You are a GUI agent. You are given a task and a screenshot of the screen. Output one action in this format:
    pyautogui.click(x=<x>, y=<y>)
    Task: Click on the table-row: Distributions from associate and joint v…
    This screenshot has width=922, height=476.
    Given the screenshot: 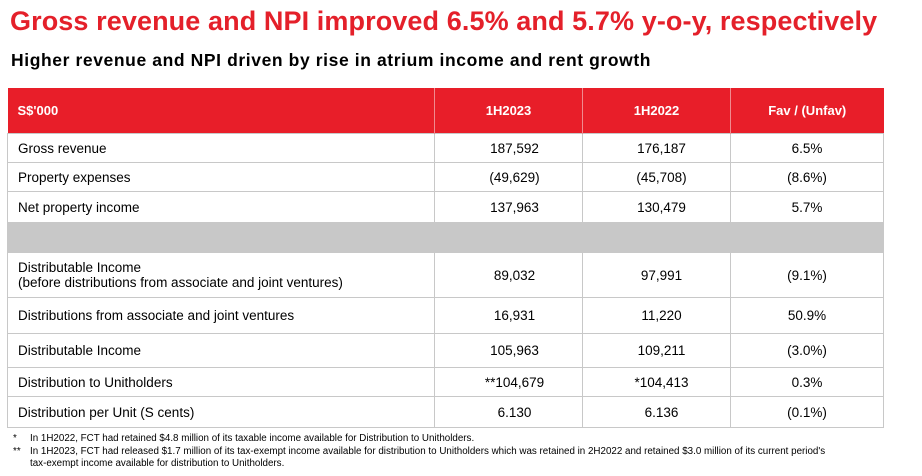 What is the action you would take?
    pyautogui.click(x=445, y=315)
    